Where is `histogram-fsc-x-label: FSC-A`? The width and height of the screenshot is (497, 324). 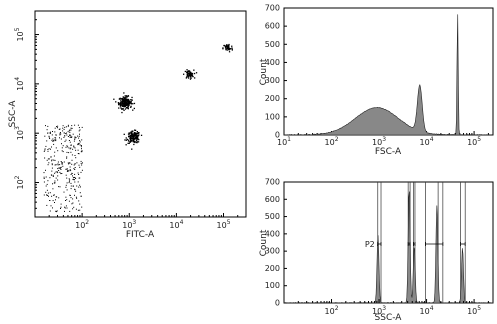
histogram-fsc-x-label: FSC-A is located at coordinates (388, 152).